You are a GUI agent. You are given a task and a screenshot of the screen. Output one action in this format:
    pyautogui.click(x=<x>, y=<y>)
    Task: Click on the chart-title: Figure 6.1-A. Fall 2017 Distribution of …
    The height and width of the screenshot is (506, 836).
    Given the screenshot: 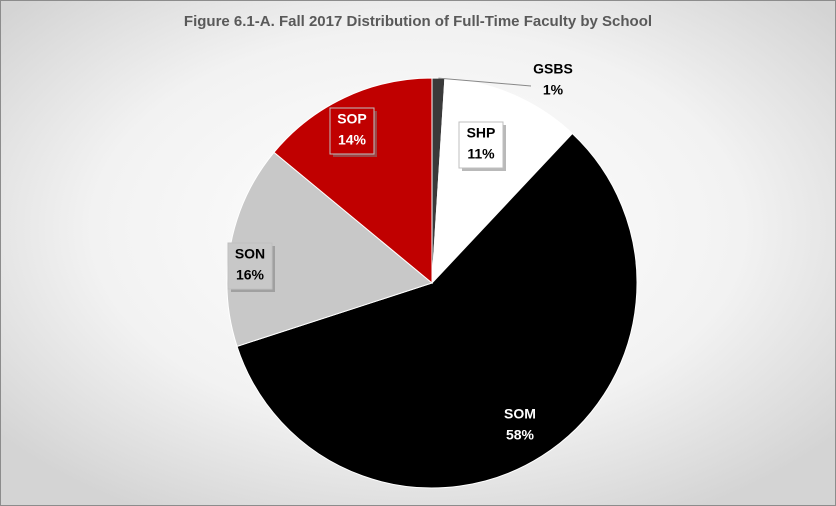 What is the action you would take?
    pyautogui.click(x=418, y=21)
    